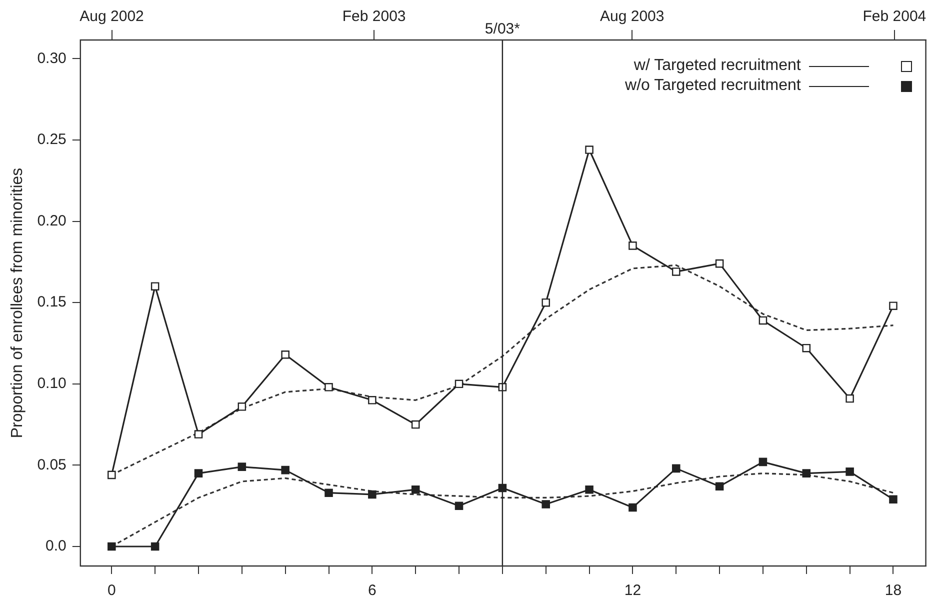 Image resolution: width=932 pixels, height=612 pixels. Describe the element at coordinates (51, 139) in the screenshot. I see `y-tick-label: 0.25` at that location.